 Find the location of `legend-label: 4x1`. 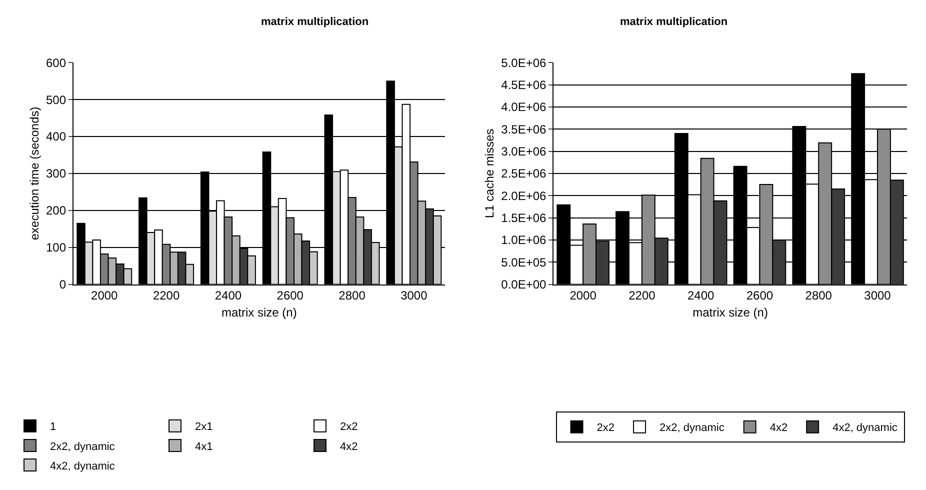

legend-label: 4x1 is located at coordinates (204, 446).